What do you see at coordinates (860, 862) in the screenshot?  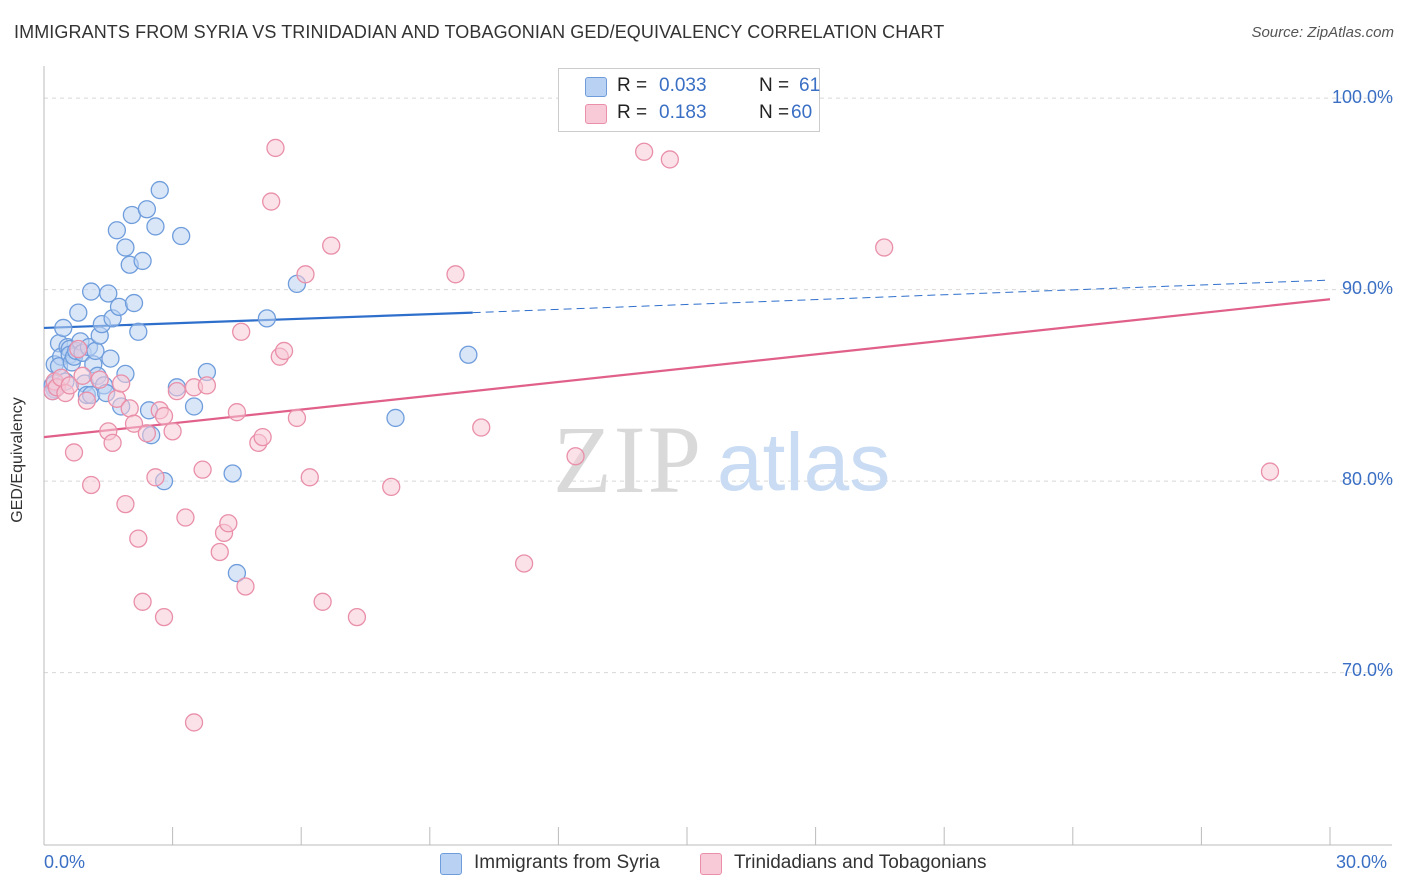 I see `bottom-legend-label-trinidad: Trinidadians and Tobagonians` at bounding box center [860, 862].